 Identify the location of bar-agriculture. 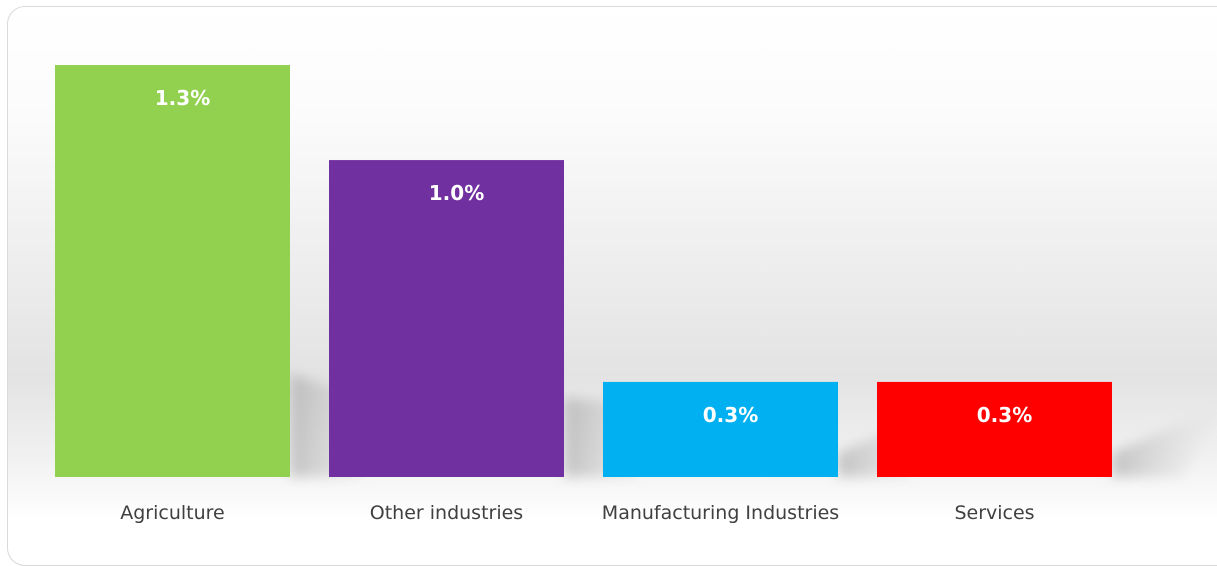
(172, 271).